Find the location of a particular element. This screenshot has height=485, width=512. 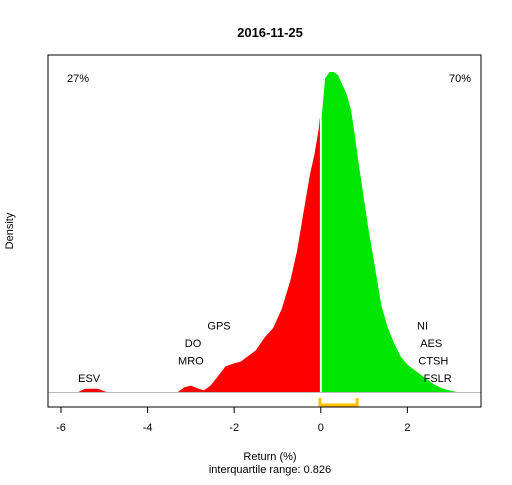

ticker-label-esv: ESV is located at coordinates (89, 379).